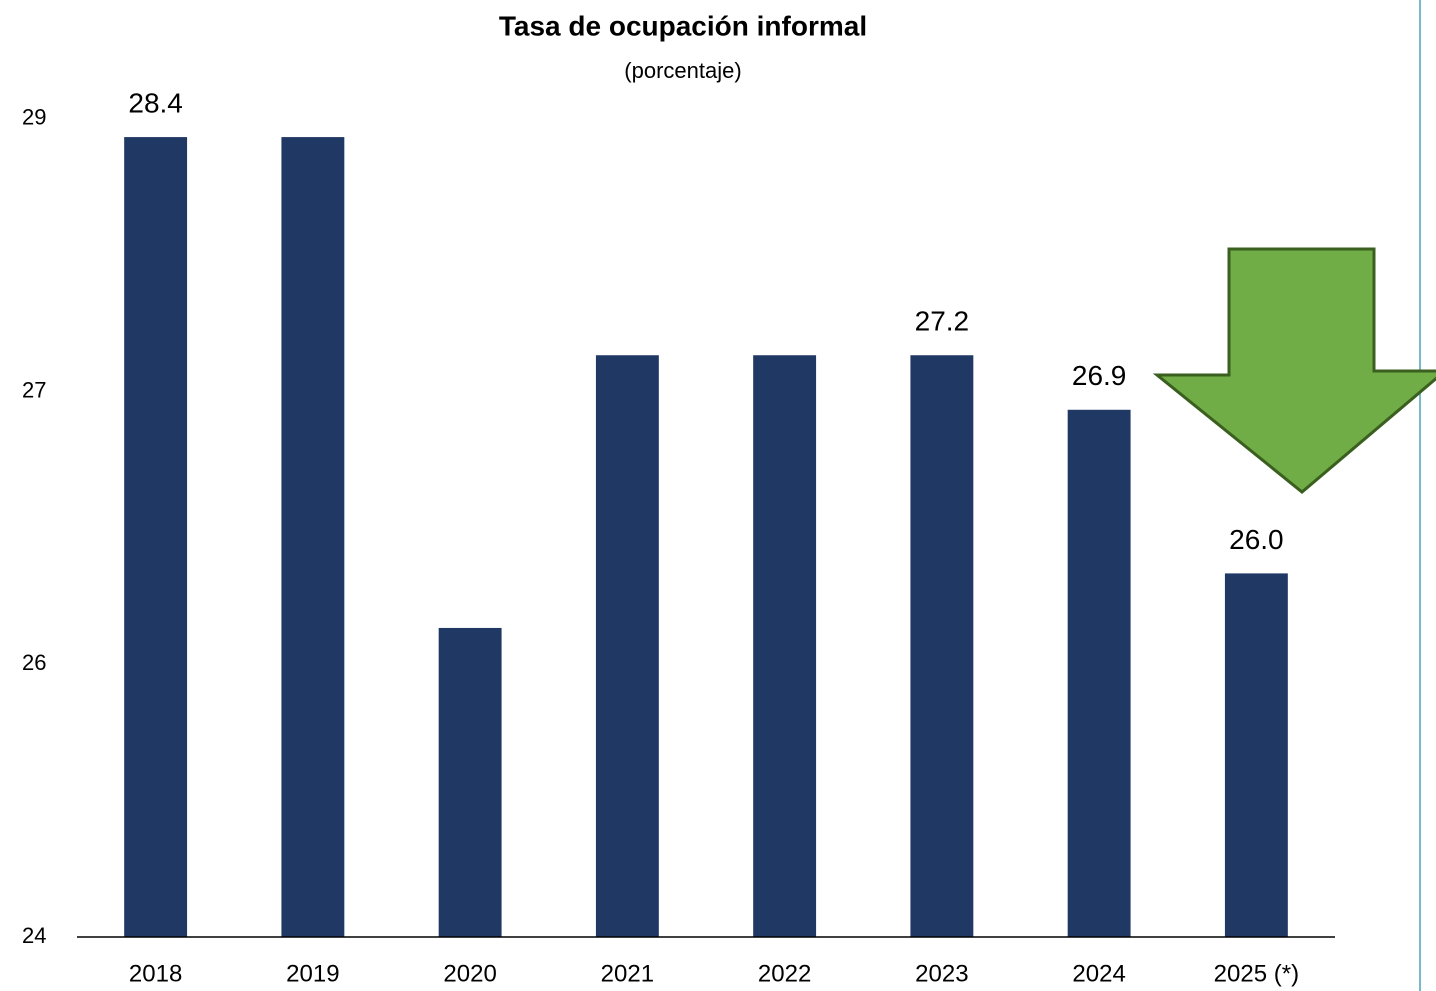  I want to click on x-tick-label: 2019, so click(312, 973).